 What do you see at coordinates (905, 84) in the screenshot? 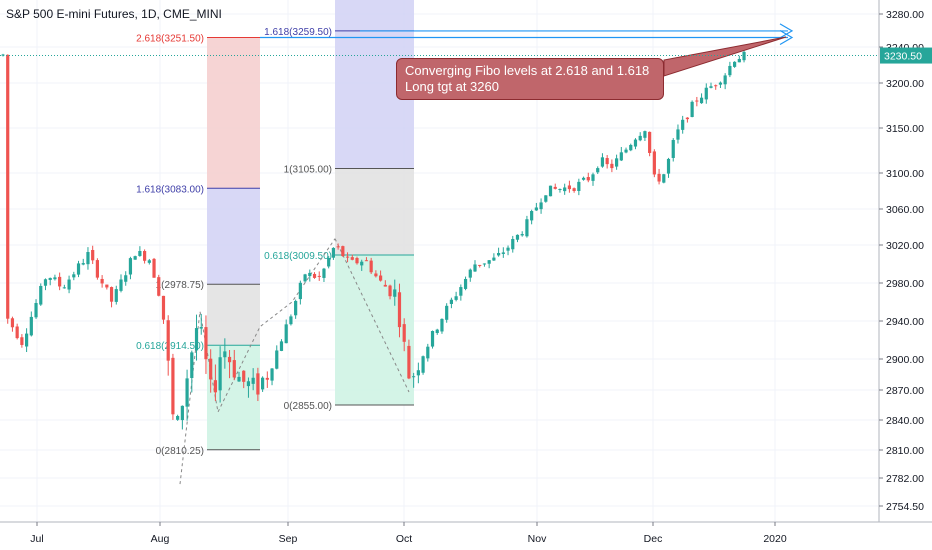
I see `price-tick-label: 3200.00` at bounding box center [905, 84].